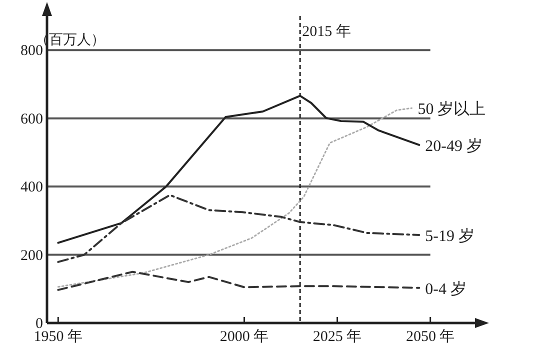 This screenshot has height=353, width=553. Describe the element at coordinates (31, 256) in the screenshot. I see `y-tick-label: 200` at that location.